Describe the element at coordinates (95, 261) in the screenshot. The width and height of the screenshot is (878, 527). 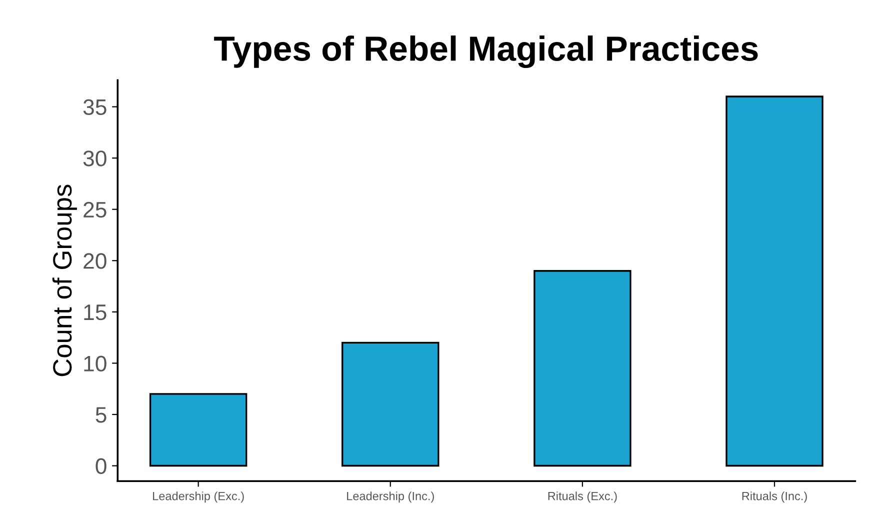
I see `y-tick-label: 20` at that location.